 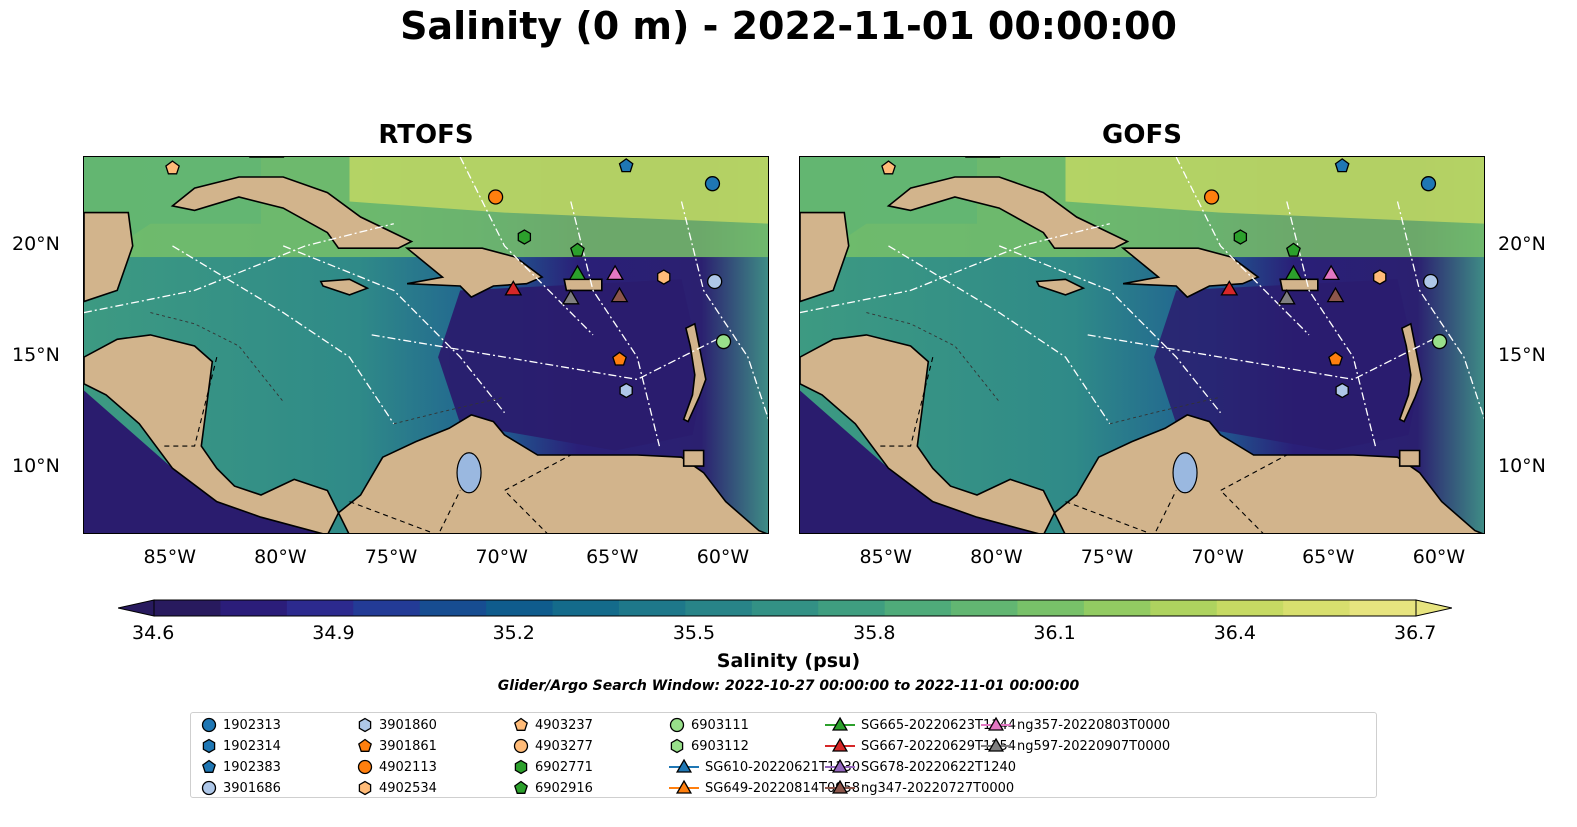 What do you see at coordinates (252, 725) in the screenshot?
I see `legend-label: 1902313` at bounding box center [252, 725].